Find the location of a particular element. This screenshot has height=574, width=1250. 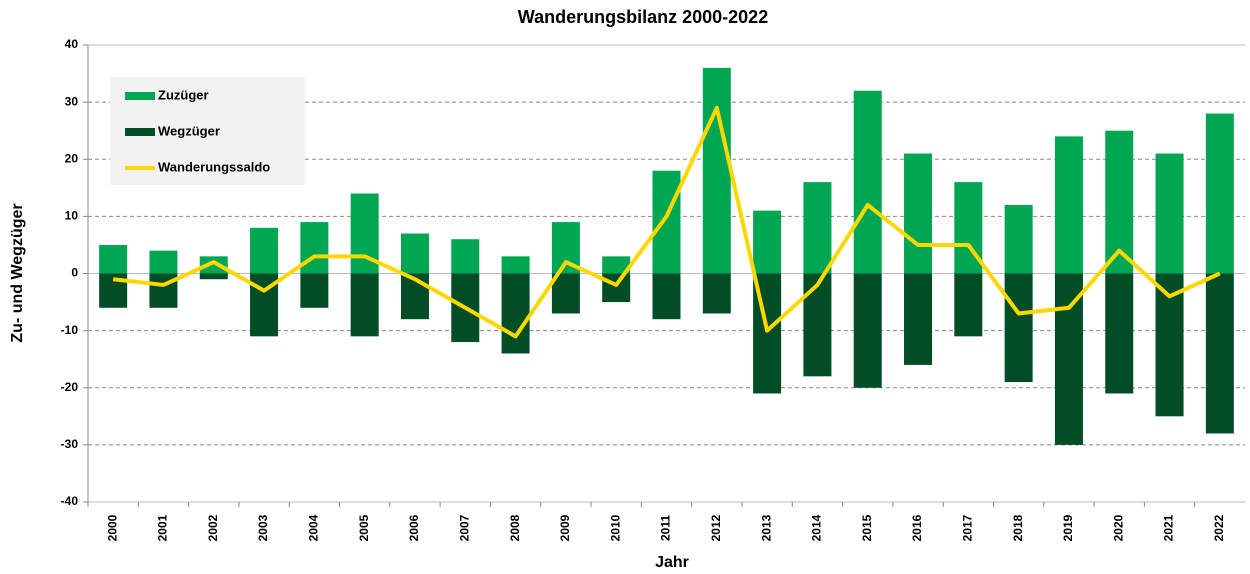

legend-label: Wegzüger is located at coordinates (189, 130).